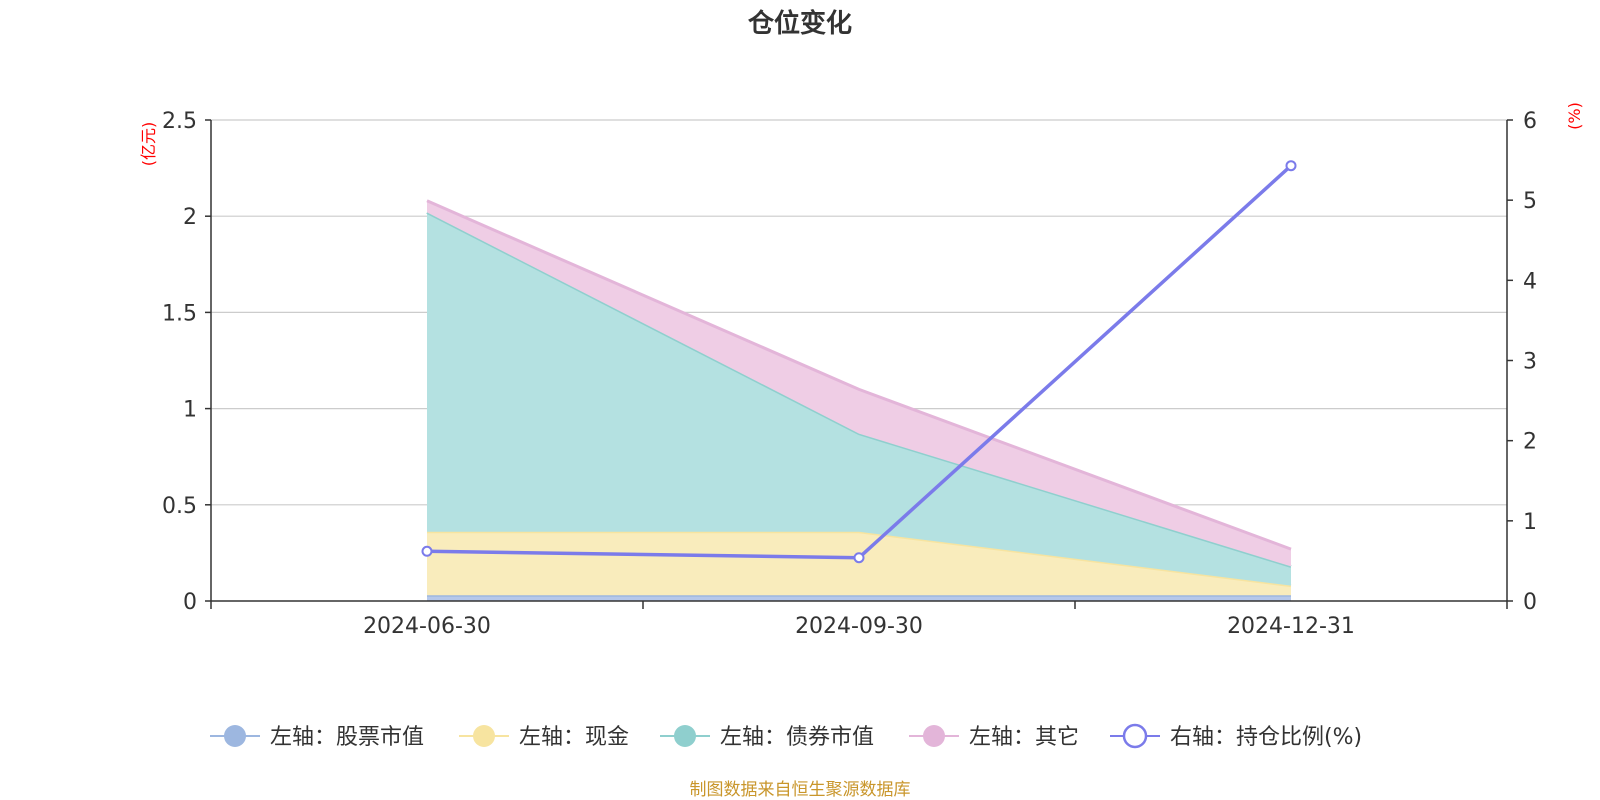 The image size is (1600, 800). What do you see at coordinates (797, 737) in the screenshot?
I see `legend-label: 左轴：债券市值` at bounding box center [797, 737].